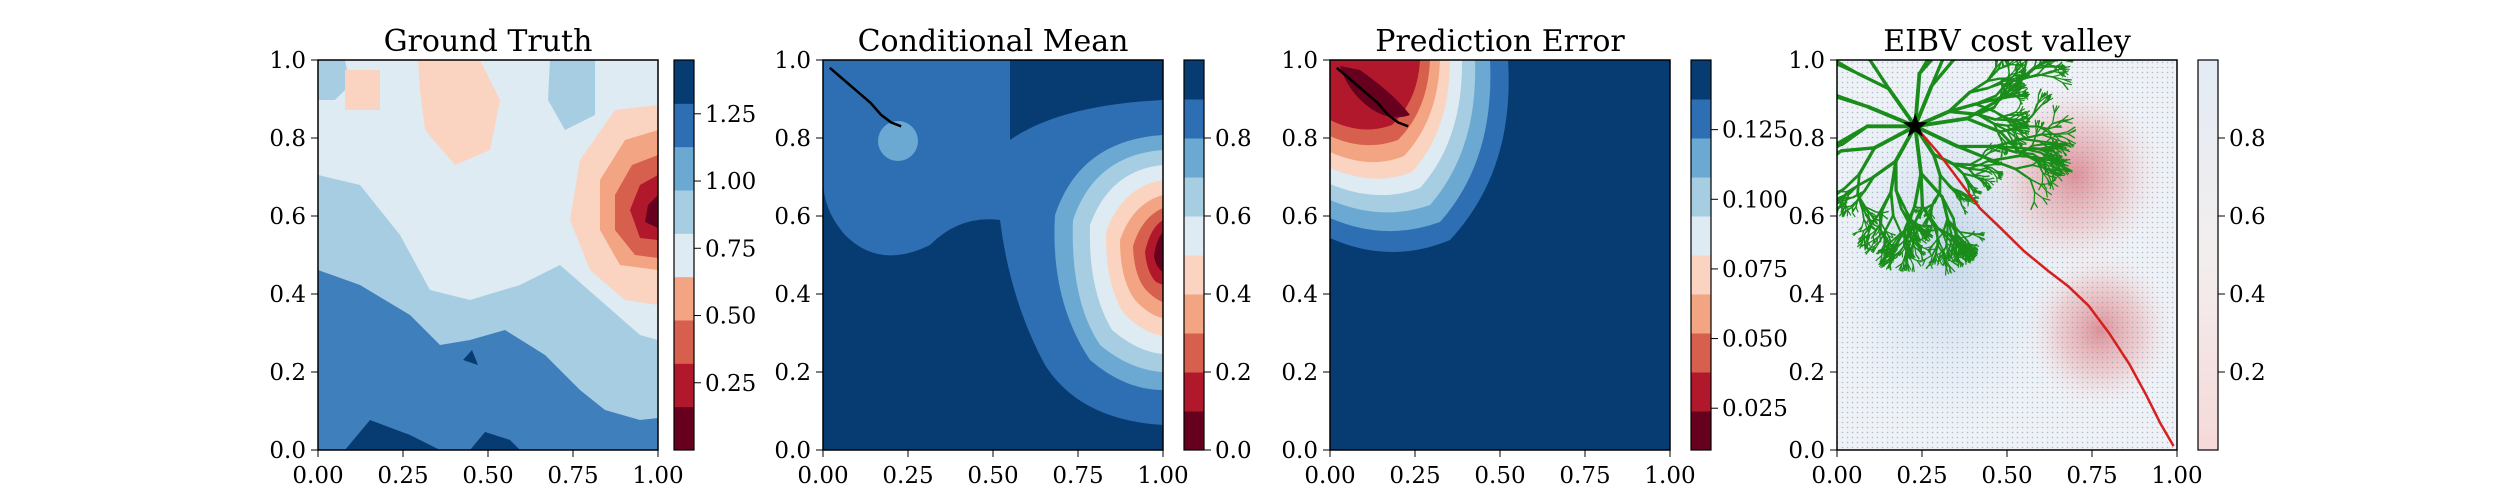 This screenshot has width=2500, height=500. I want to click on heatmap, so click(993, 255).